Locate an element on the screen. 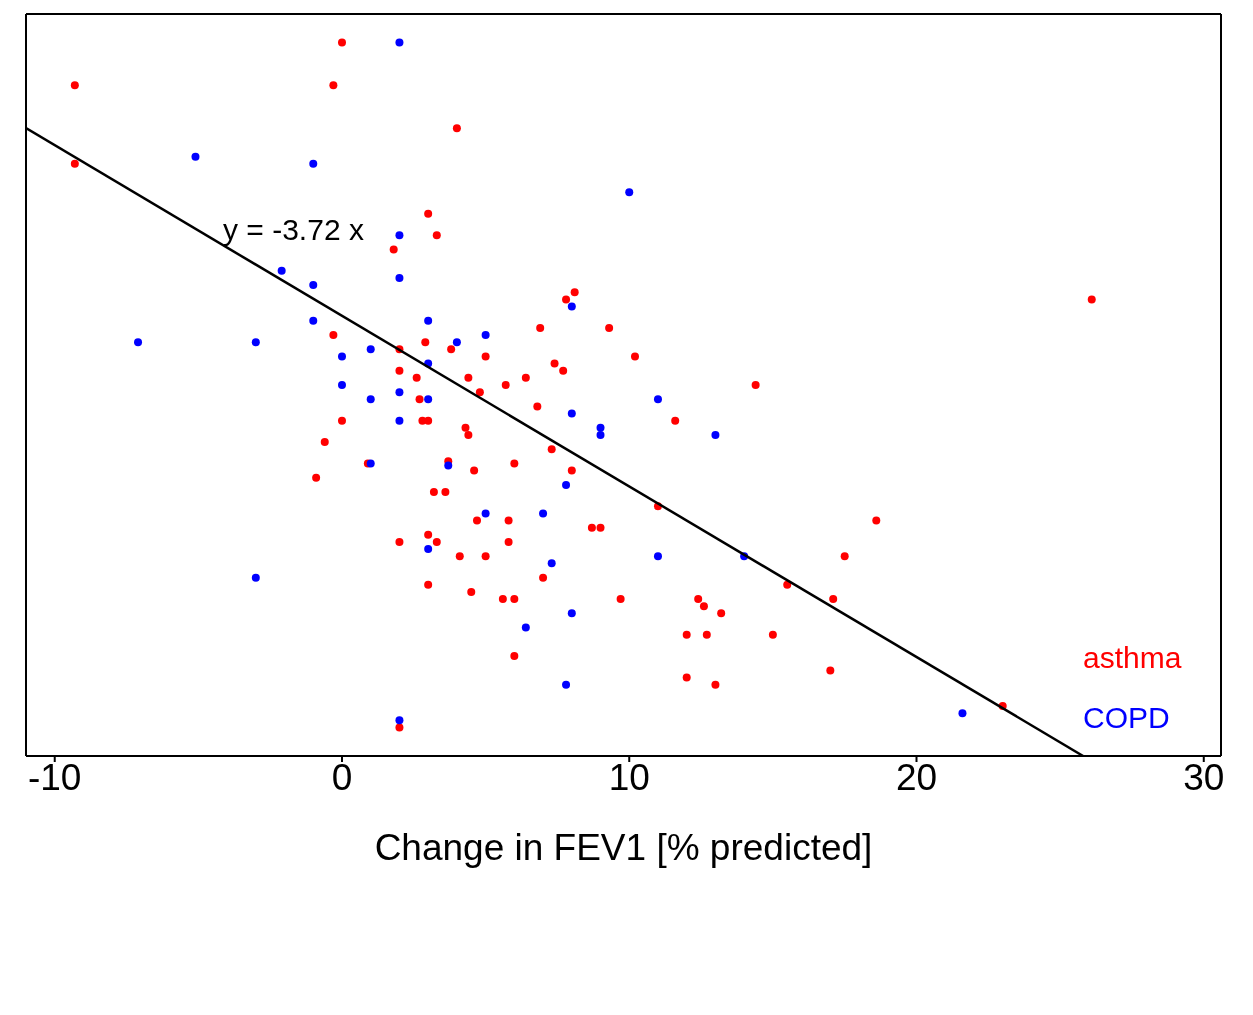 Image resolution: width=1253 pixels, height=1015 pixels. text: COPD is located at coordinates (1127, 718).